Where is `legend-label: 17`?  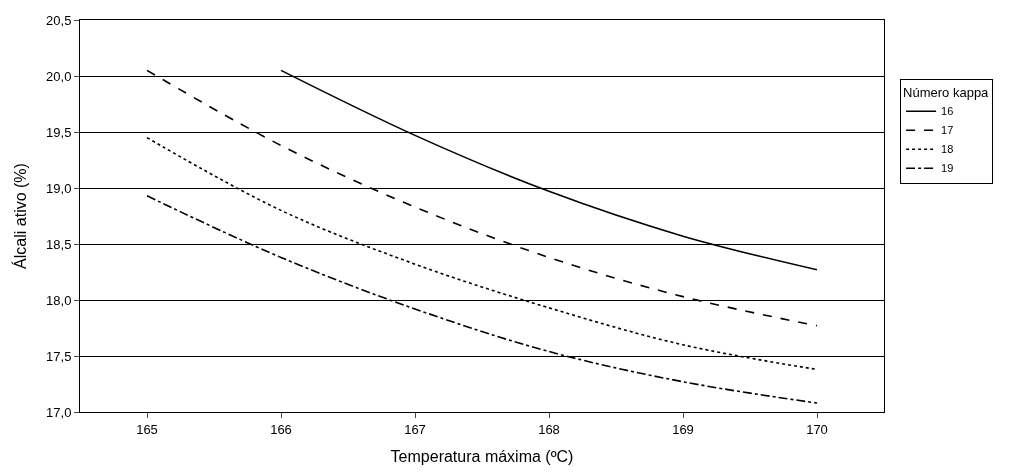
legend-label: 17 is located at coordinates (947, 130).